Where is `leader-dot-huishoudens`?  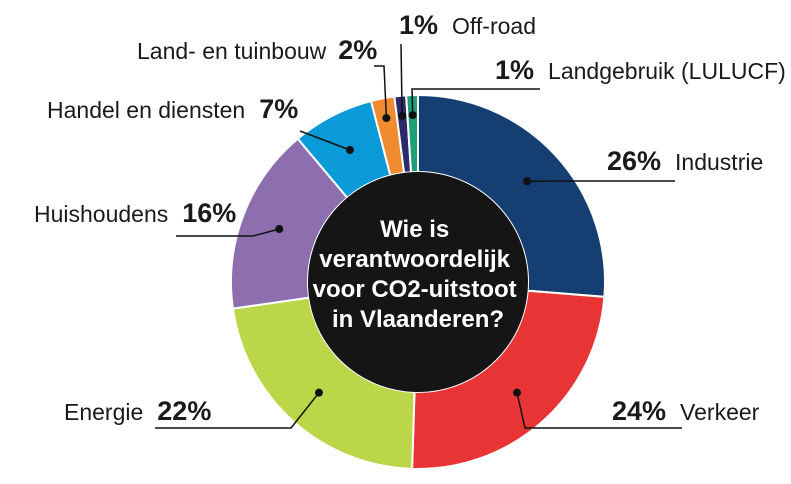 leader-dot-huishoudens is located at coordinates (279, 229).